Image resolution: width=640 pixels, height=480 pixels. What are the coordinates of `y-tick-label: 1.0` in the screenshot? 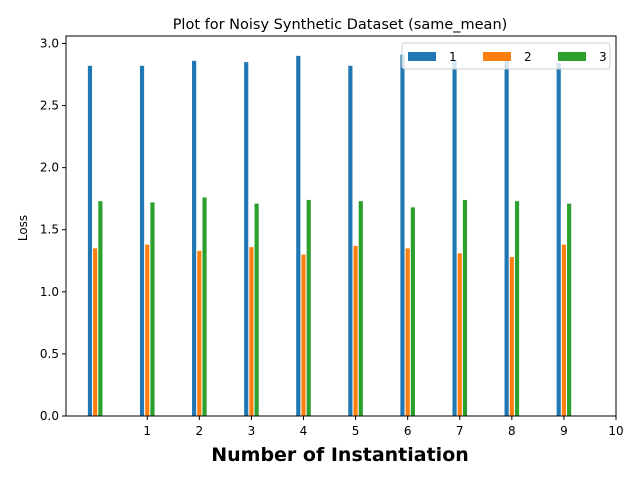 It's located at (49, 292).